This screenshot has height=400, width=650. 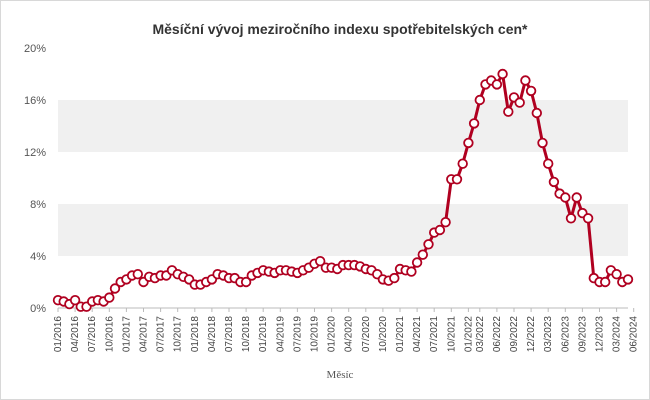 I want to click on x-tick-label: 01/2020, so click(x=332, y=334).